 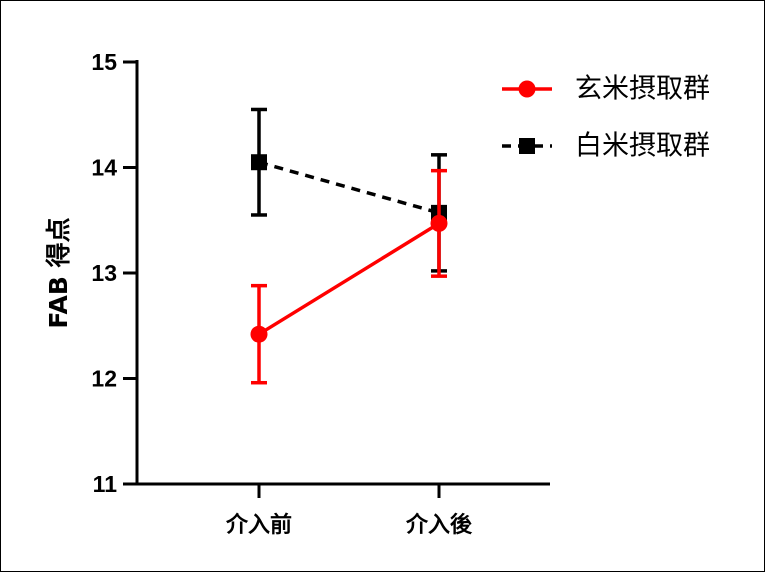 What do you see at coordinates (104, 273) in the screenshot?
I see `y-tick-label: 13` at bounding box center [104, 273].